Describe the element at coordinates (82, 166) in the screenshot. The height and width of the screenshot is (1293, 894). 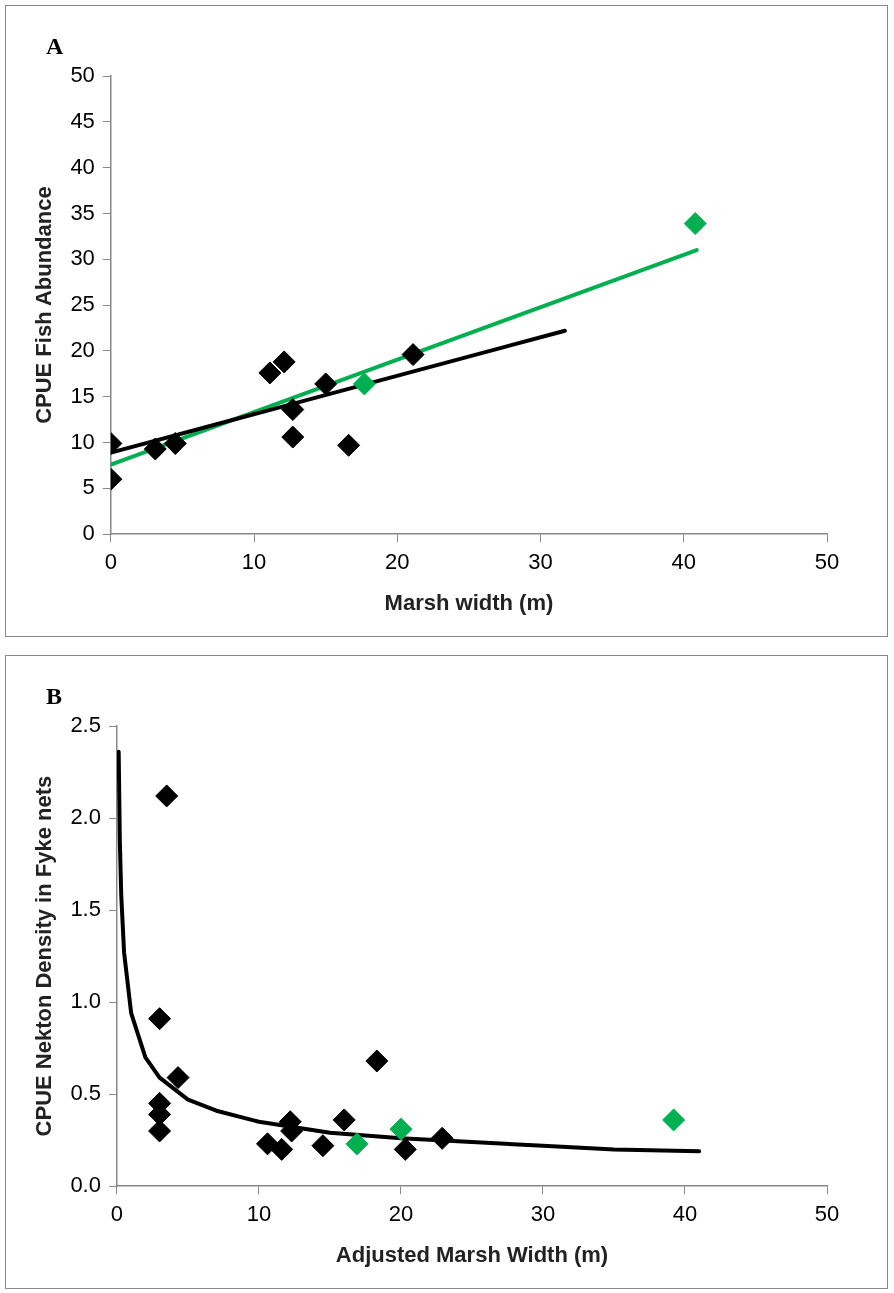
I see `y-tick-label: 40` at that location.